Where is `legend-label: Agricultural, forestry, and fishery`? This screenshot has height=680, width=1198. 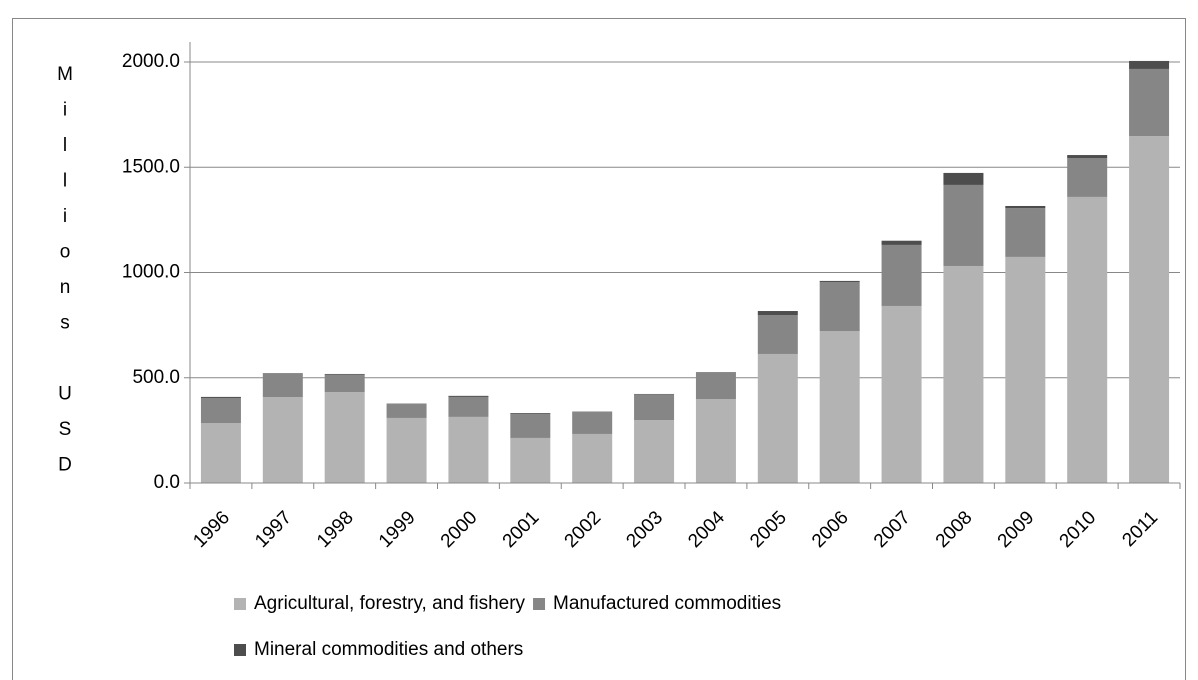
legend-label: Agricultural, forestry, and fishery is located at coordinates (390, 603).